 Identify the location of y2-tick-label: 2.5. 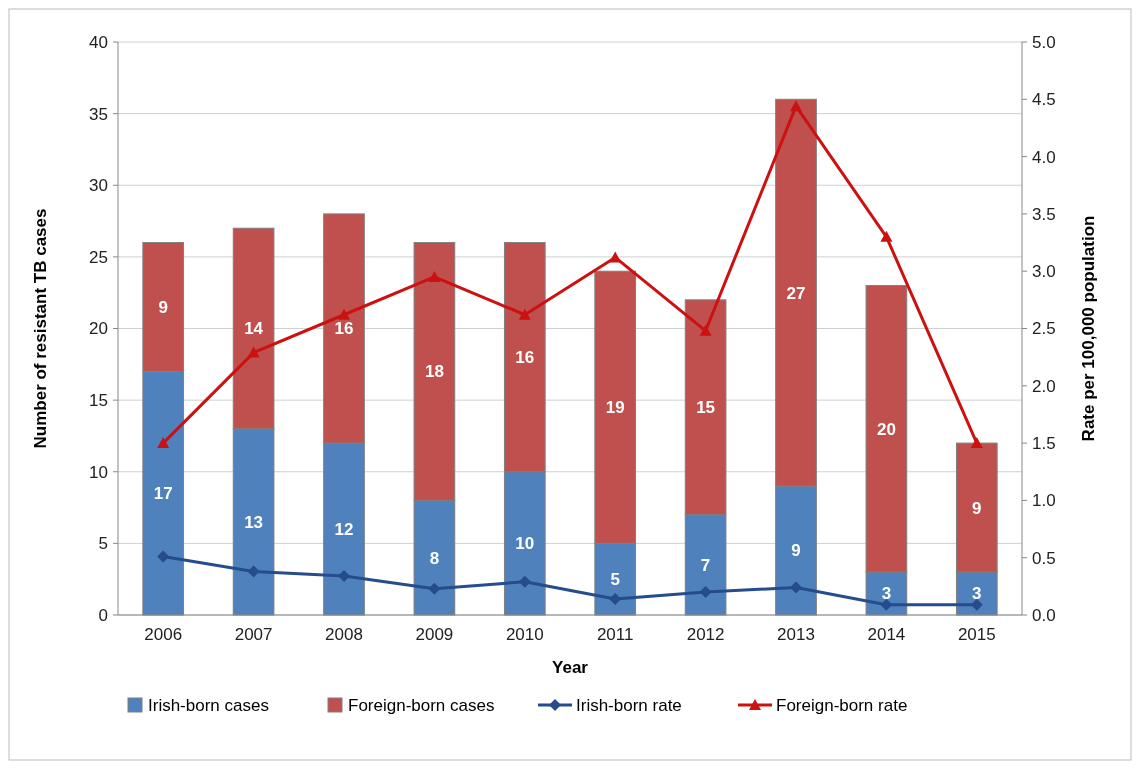
(1044, 329).